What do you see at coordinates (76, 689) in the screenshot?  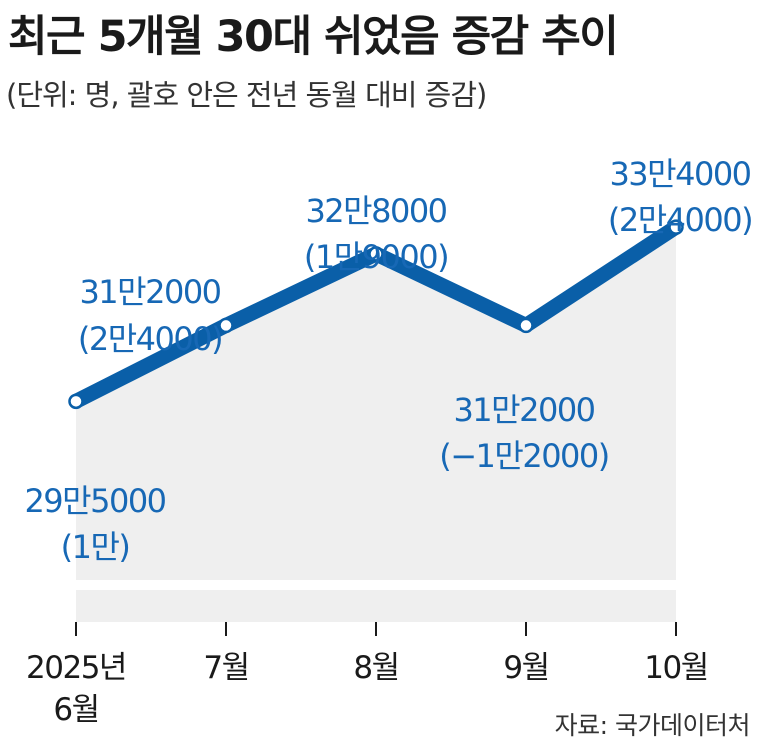 I see `x-tick-label: 2025년 6월` at bounding box center [76, 689].